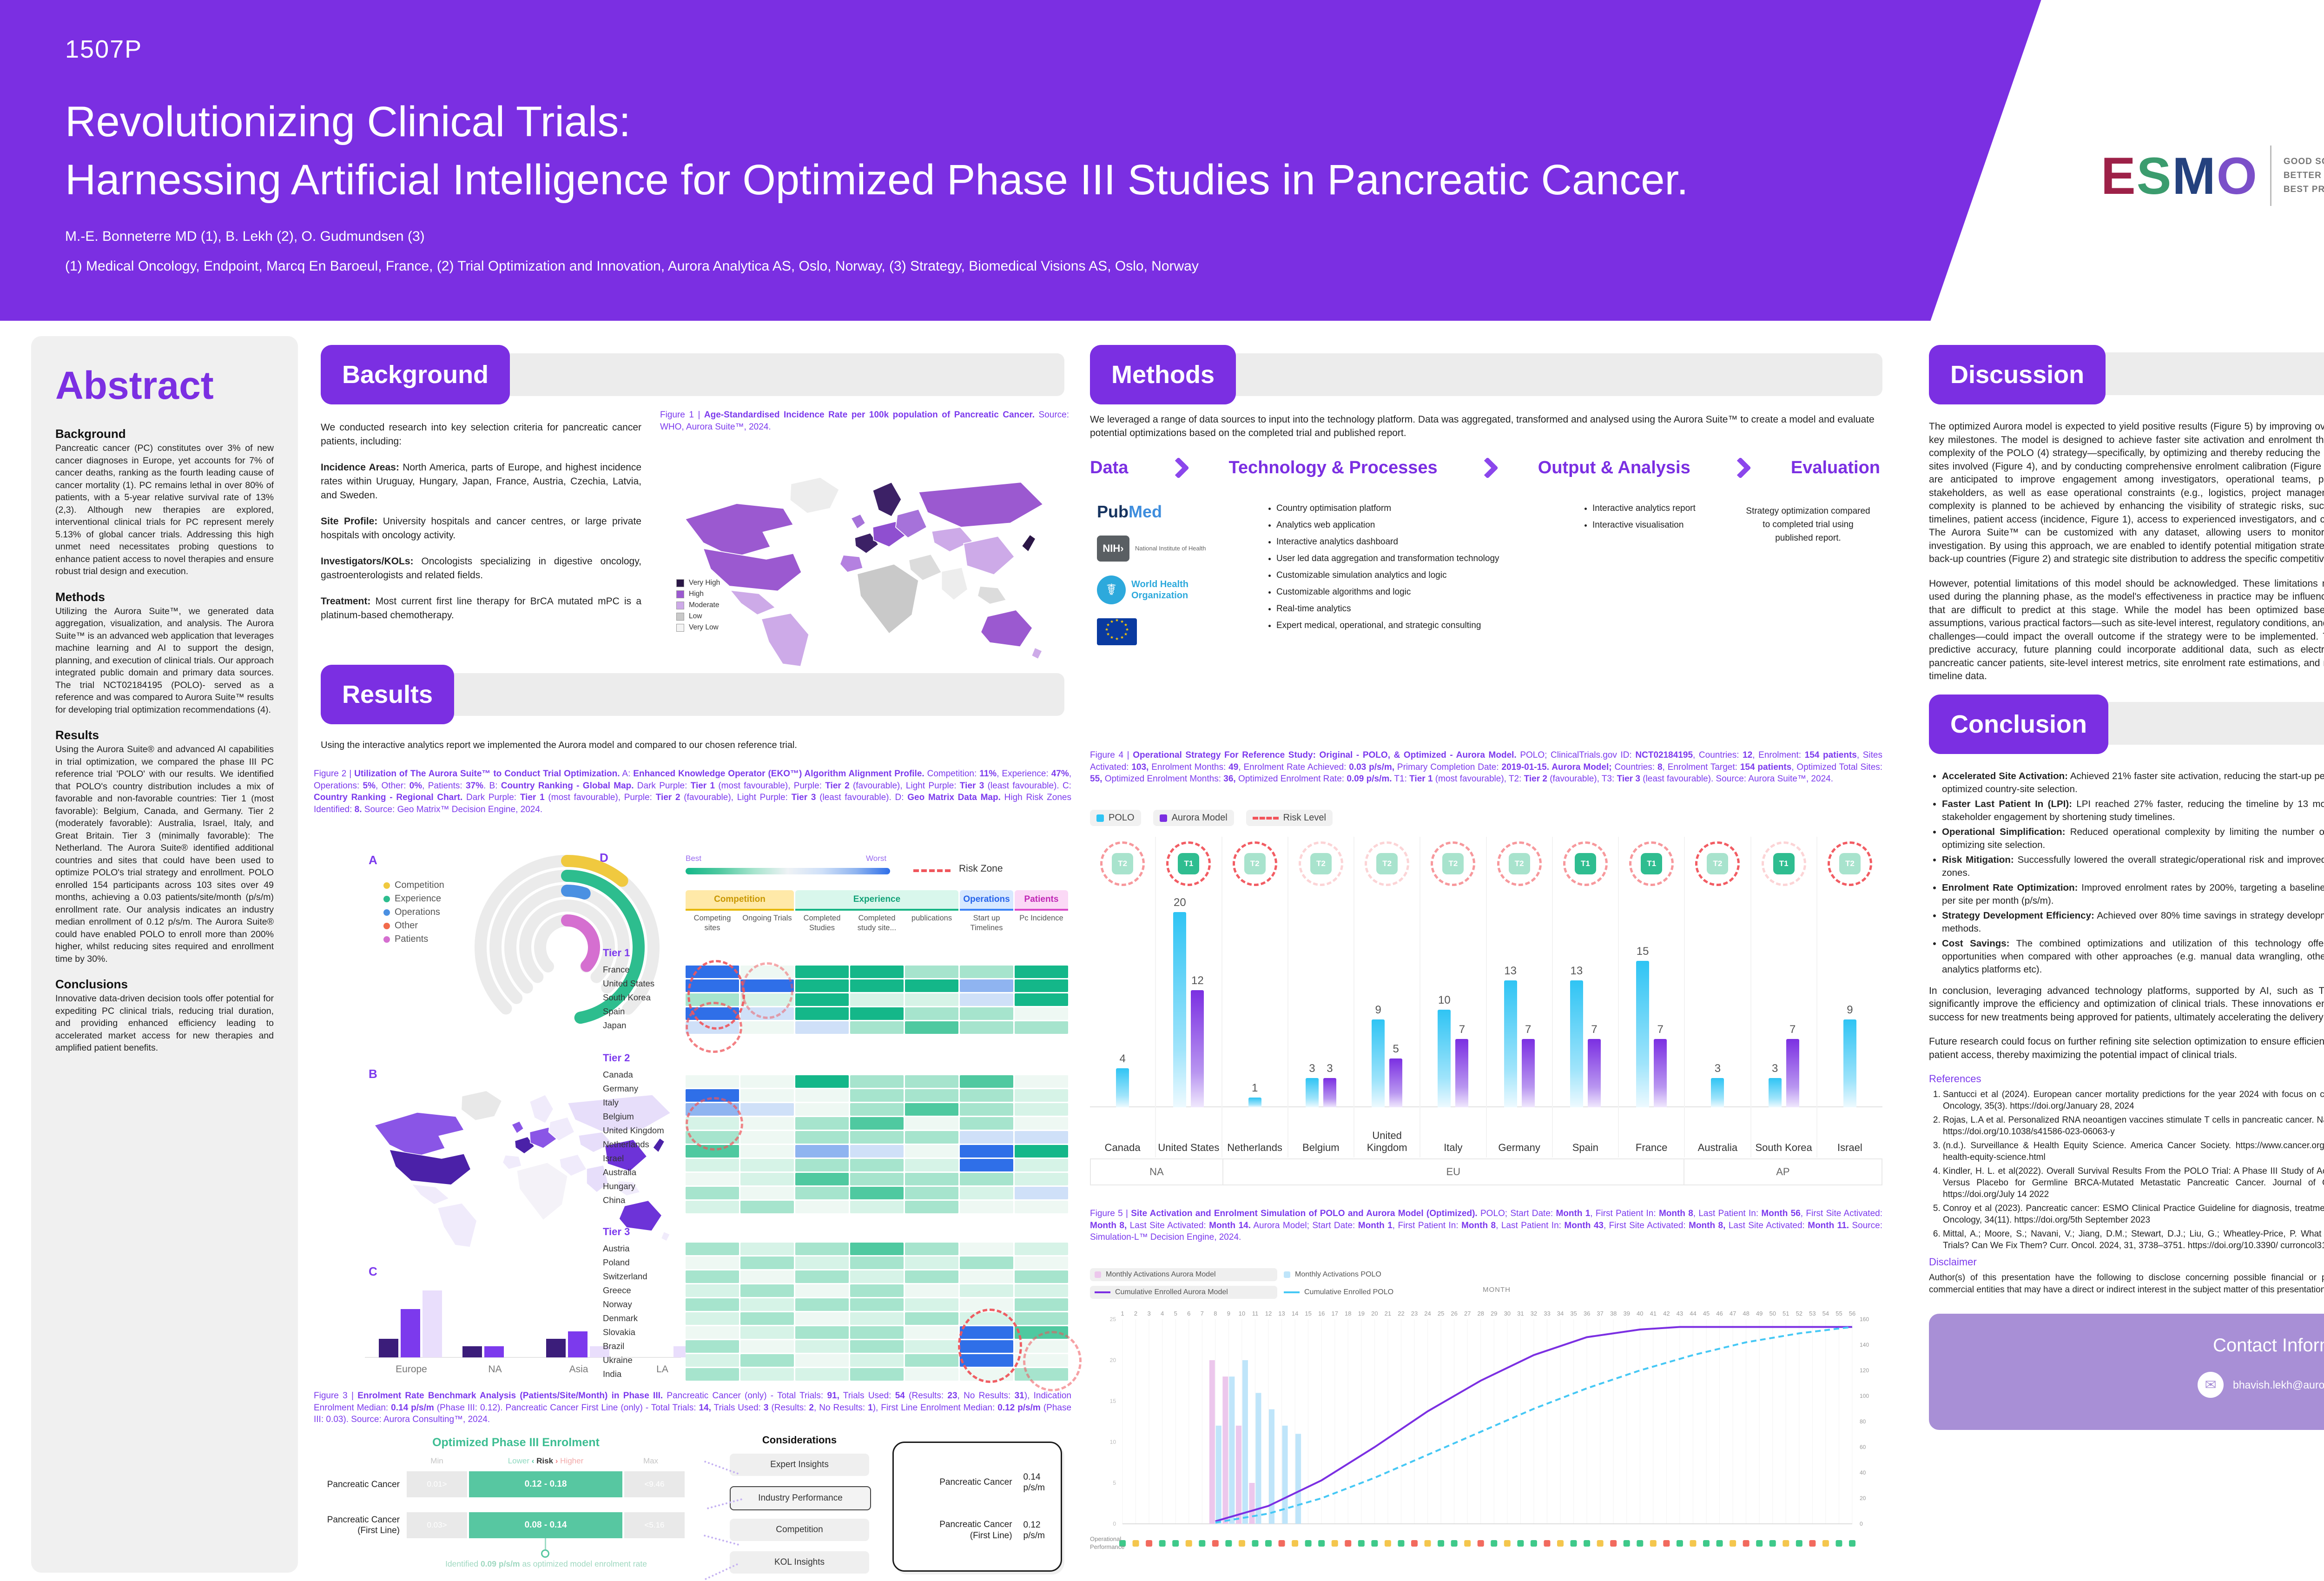 This screenshot has width=2324, height=1581. I want to click on tier-country: United States, so click(629, 984).